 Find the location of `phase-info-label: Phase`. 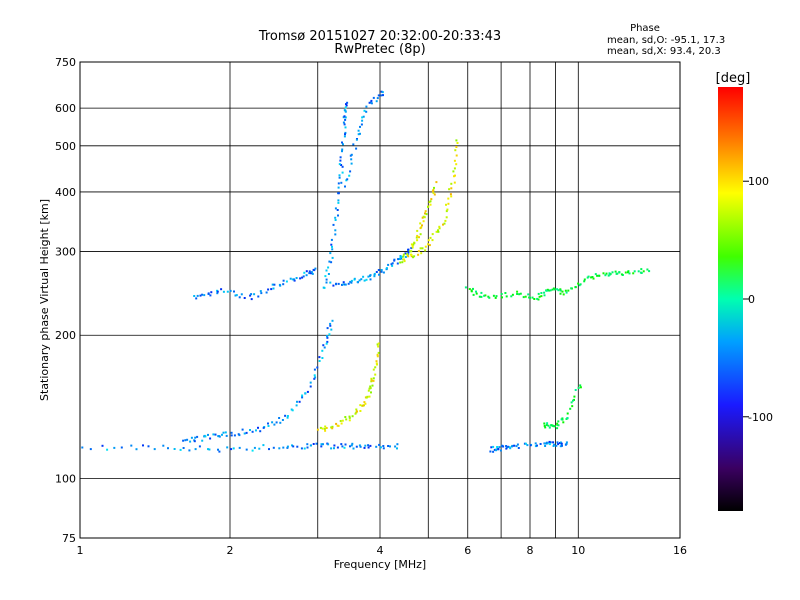

phase-info-label: Phase is located at coordinates (645, 28).